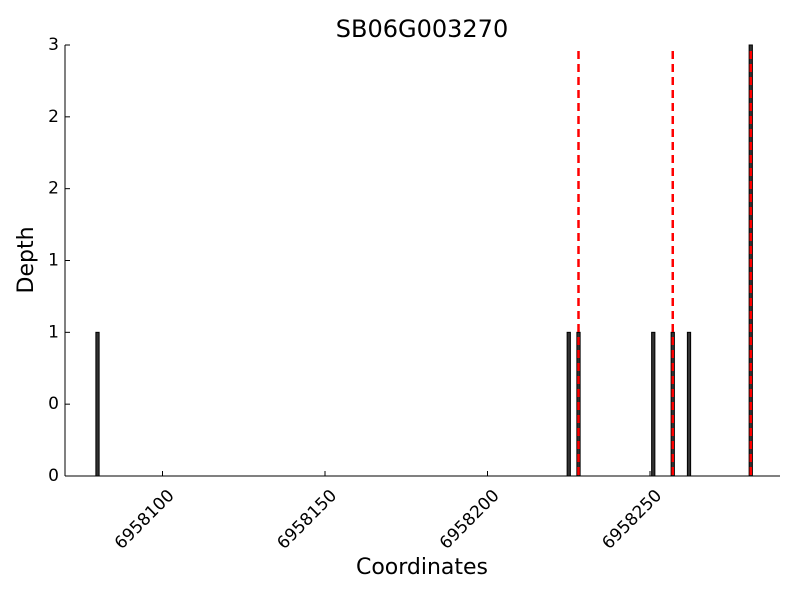 The image size is (800, 600). I want to click on x-axis-label: Coordinates, so click(422, 567).